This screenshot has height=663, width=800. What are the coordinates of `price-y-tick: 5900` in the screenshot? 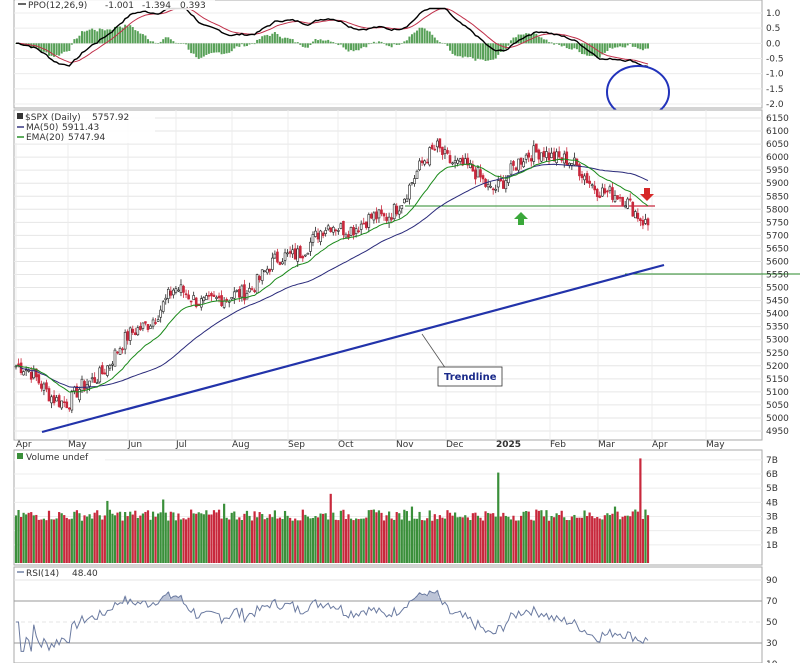 It's located at (777, 184).